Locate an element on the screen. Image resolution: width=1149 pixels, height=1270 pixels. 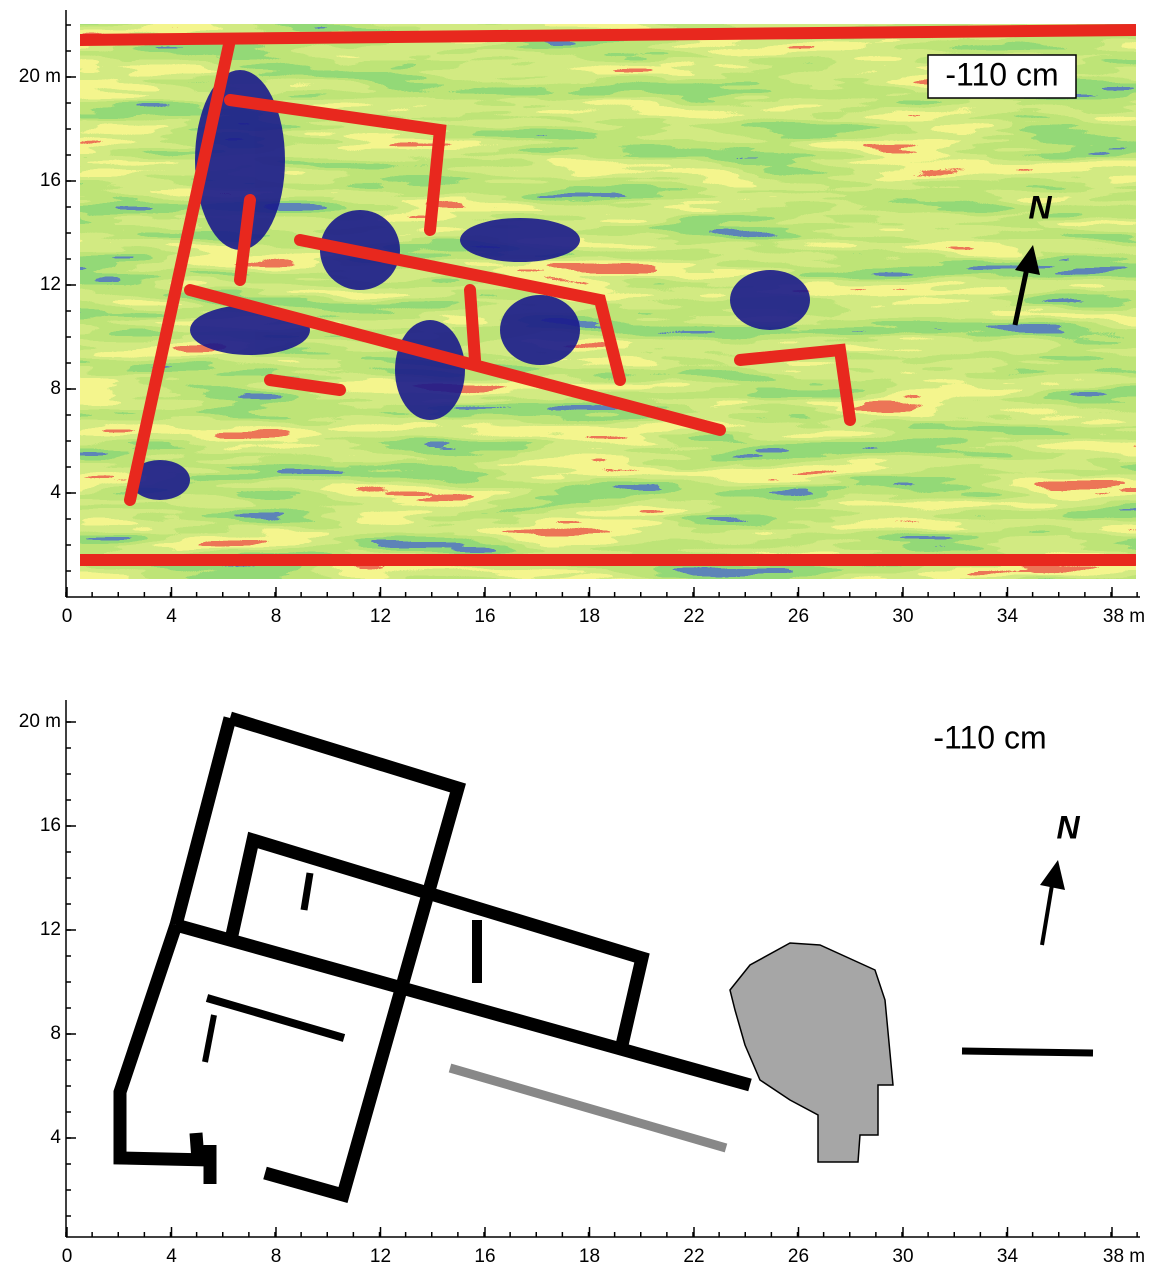
depth-box is located at coordinates (1002, 76).